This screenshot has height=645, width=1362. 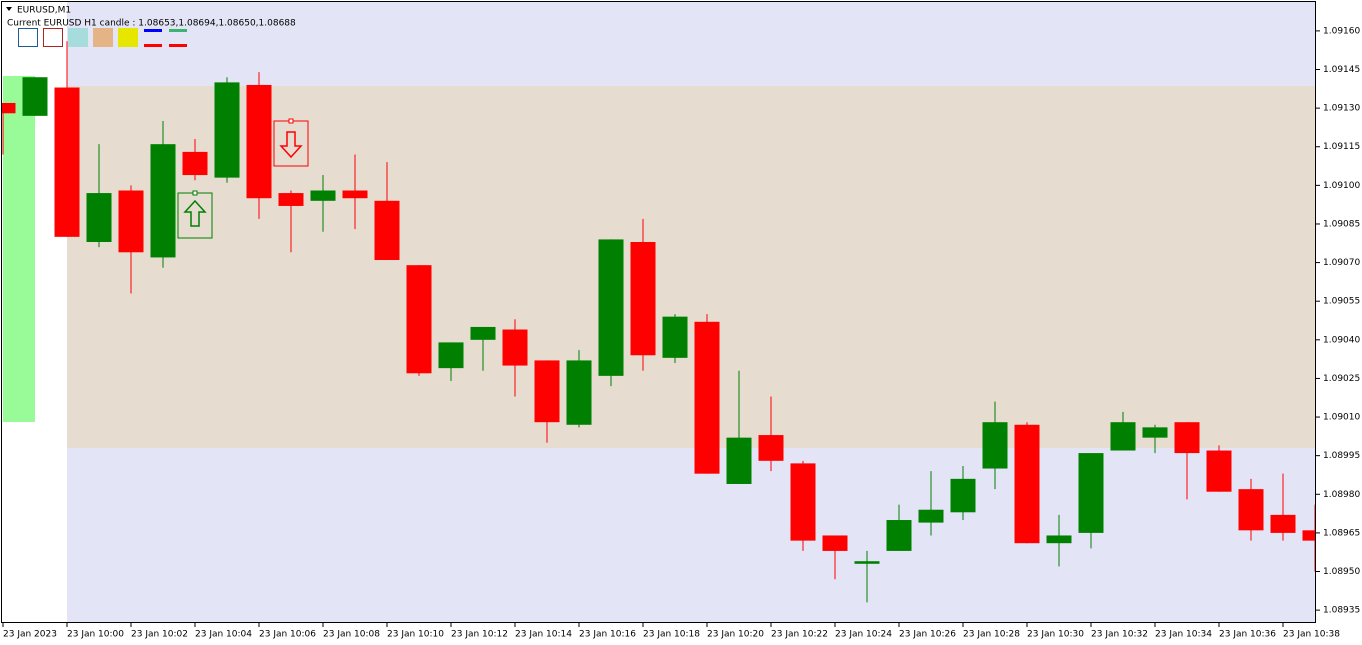 What do you see at coordinates (291, 121) in the screenshot?
I see `sell-signal-handle` at bounding box center [291, 121].